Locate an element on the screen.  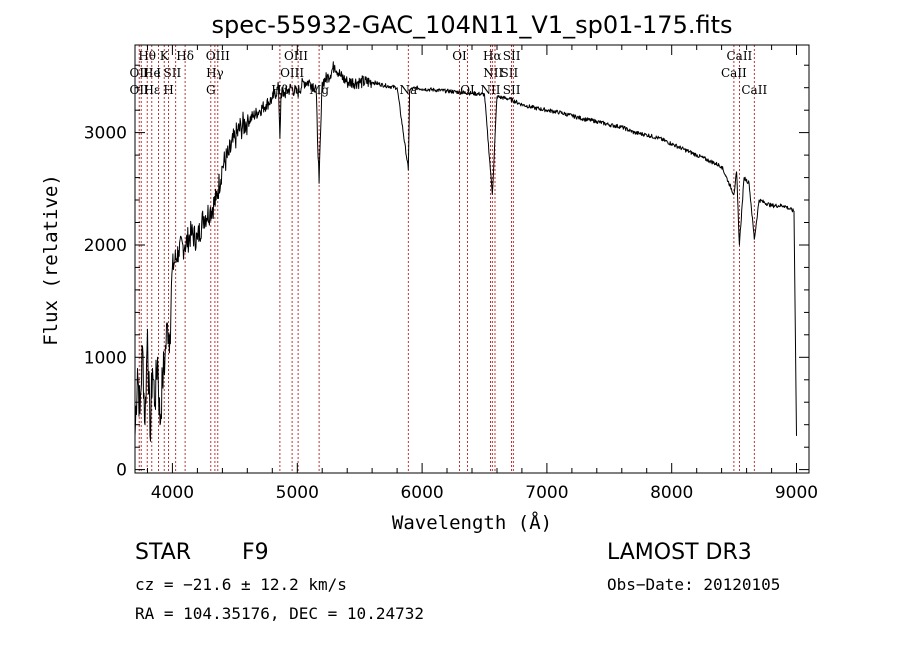
line-label-18: OII is located at coordinates (140, 90).